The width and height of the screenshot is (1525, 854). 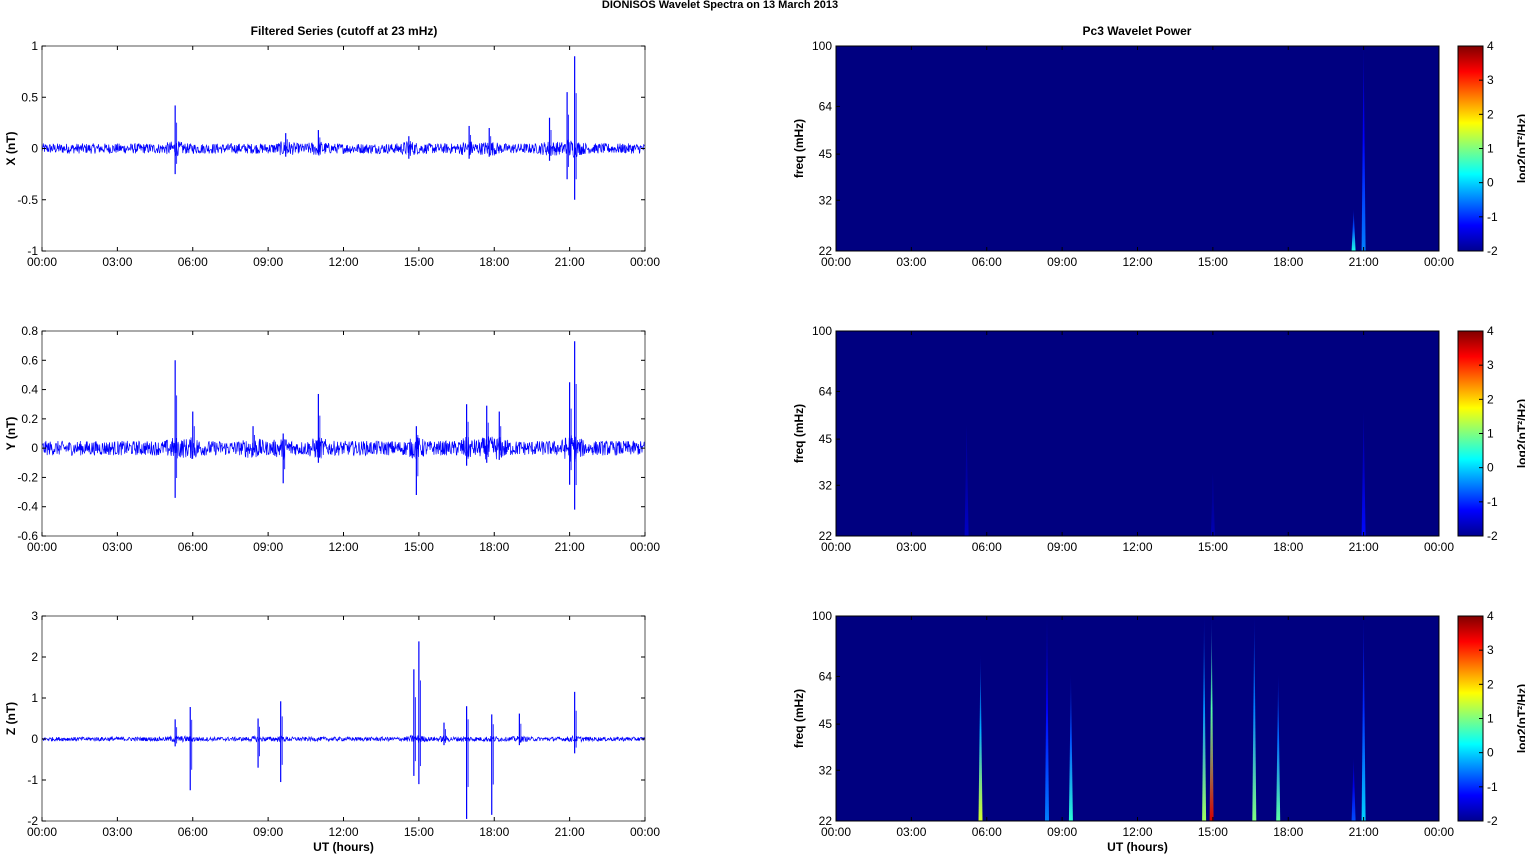 I want to click on y-axis-label: X (nT), so click(x=11, y=149).